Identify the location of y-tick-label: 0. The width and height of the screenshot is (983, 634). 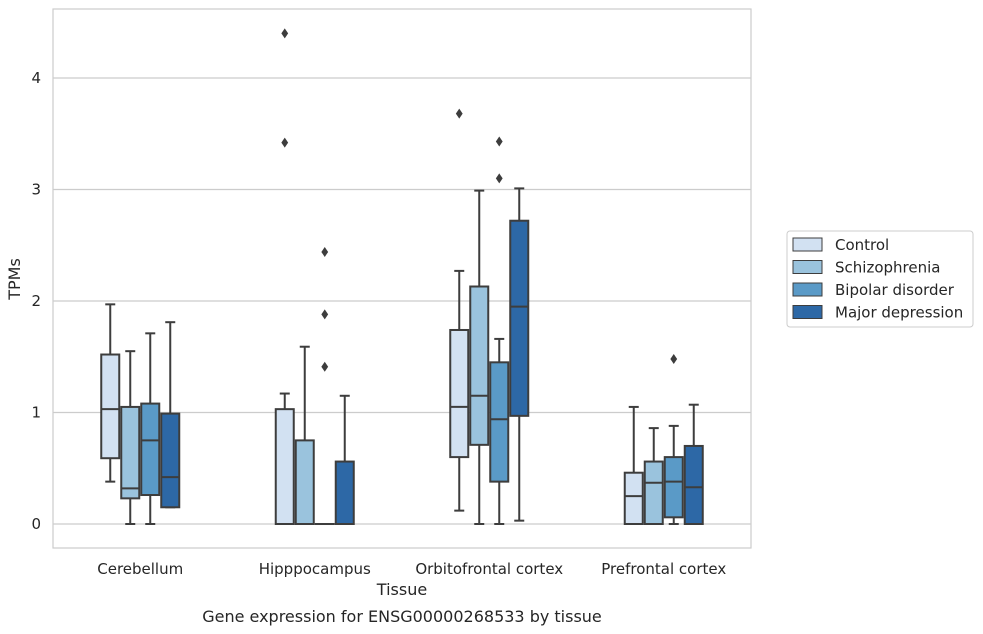
(36, 524).